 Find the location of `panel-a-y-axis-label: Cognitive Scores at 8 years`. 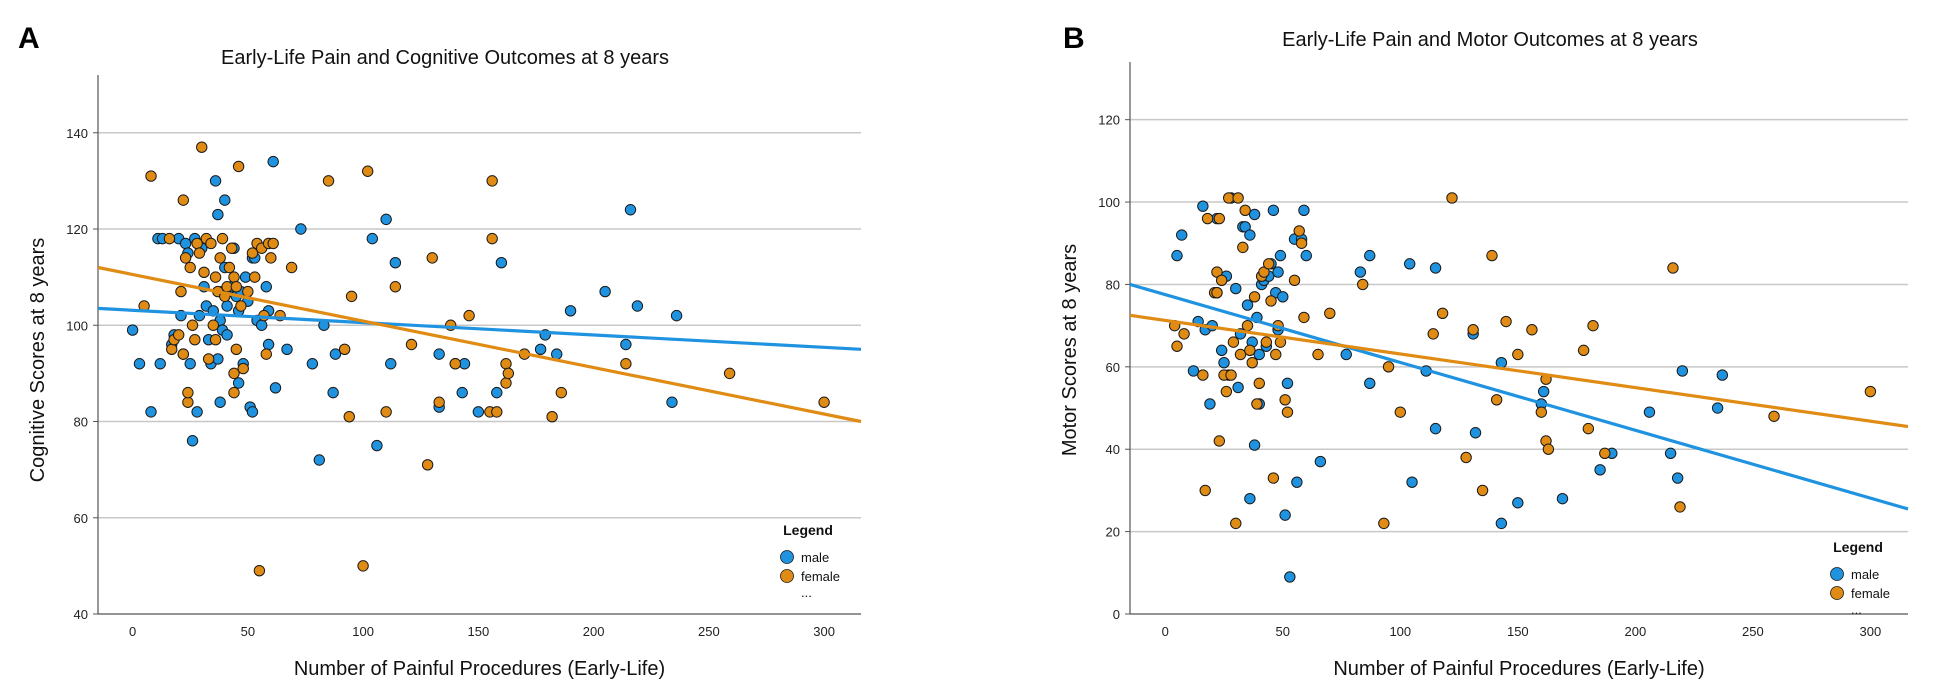

panel-a-y-axis-label: Cognitive Scores at 8 years is located at coordinates (38, 360).